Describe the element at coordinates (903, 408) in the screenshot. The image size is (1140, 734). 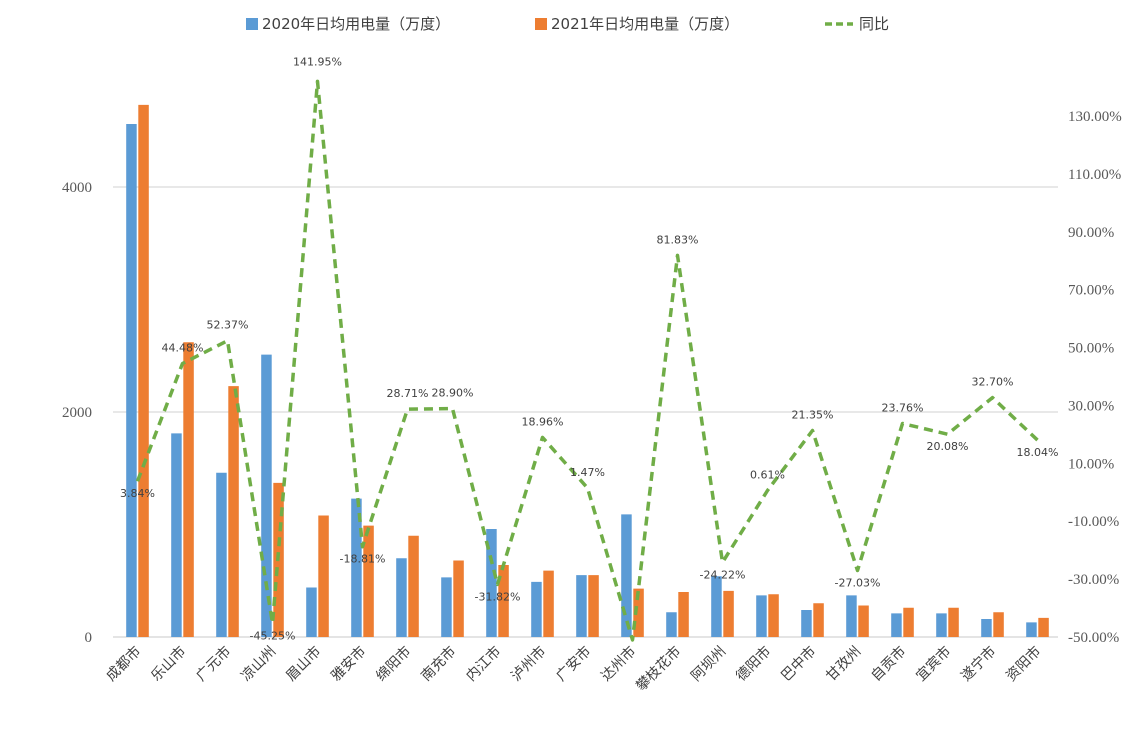
I see `point-label: 23.76%` at that location.